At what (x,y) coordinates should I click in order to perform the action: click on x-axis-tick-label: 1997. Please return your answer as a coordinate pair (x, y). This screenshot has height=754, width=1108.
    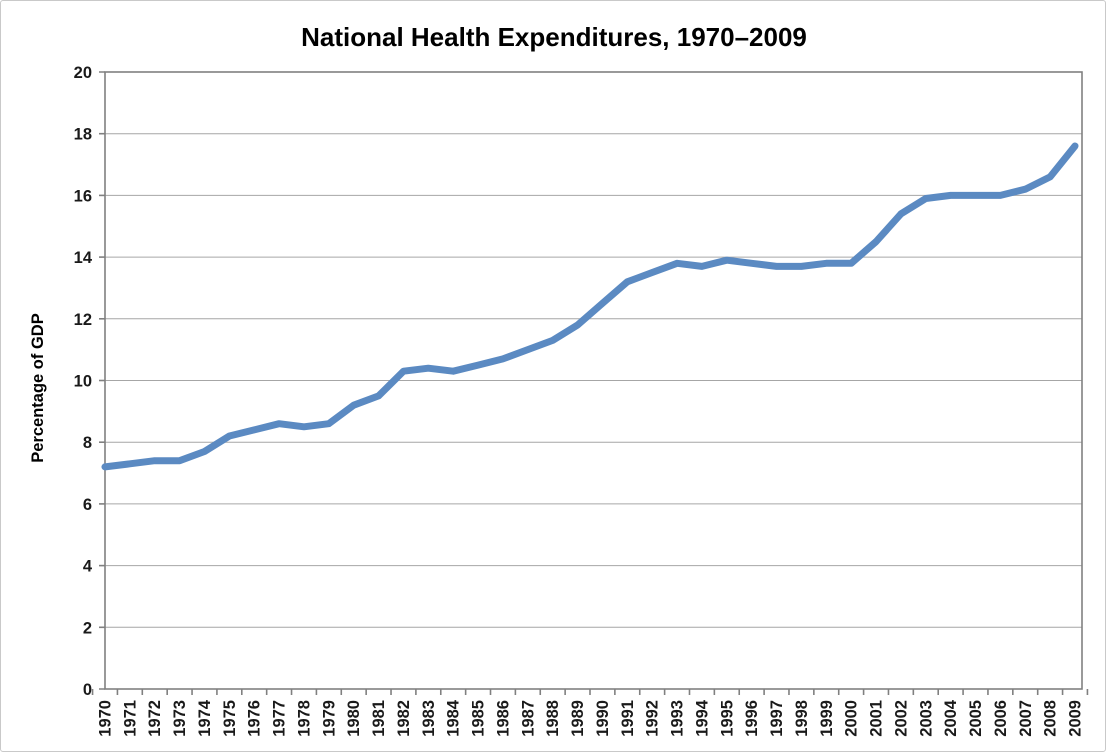
    Looking at the image, I should click on (777, 718).